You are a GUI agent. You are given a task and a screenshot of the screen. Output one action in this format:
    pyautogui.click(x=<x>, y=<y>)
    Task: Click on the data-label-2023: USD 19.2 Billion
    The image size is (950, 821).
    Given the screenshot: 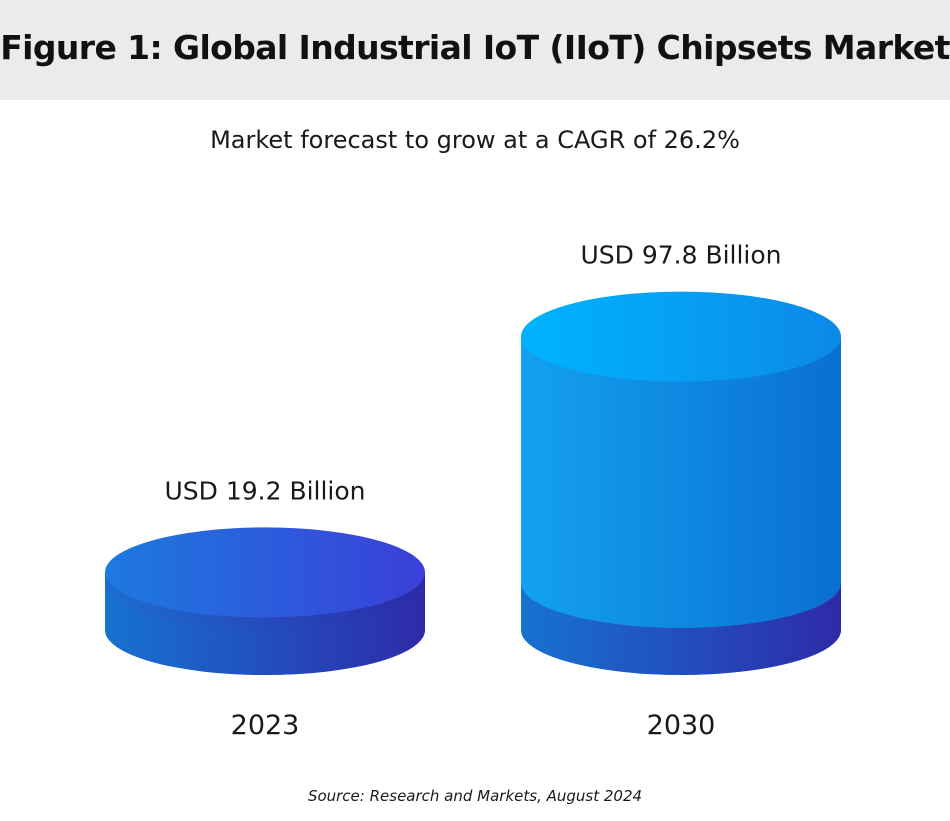 What is the action you would take?
    pyautogui.click(x=264, y=490)
    